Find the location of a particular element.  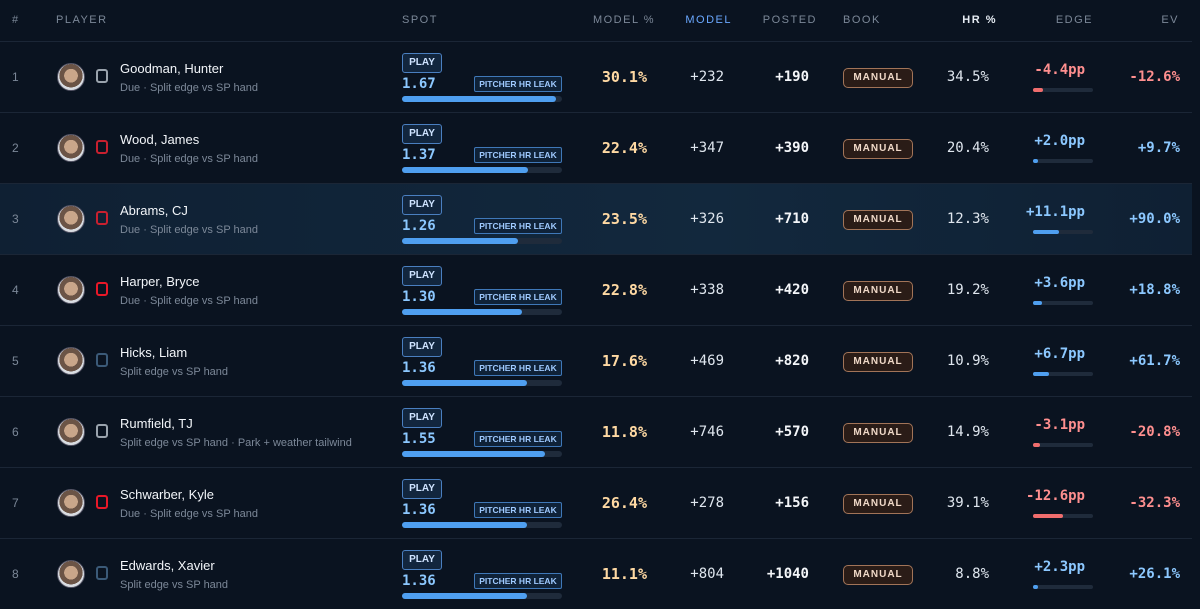

model-odds: +326 is located at coordinates (707, 219).